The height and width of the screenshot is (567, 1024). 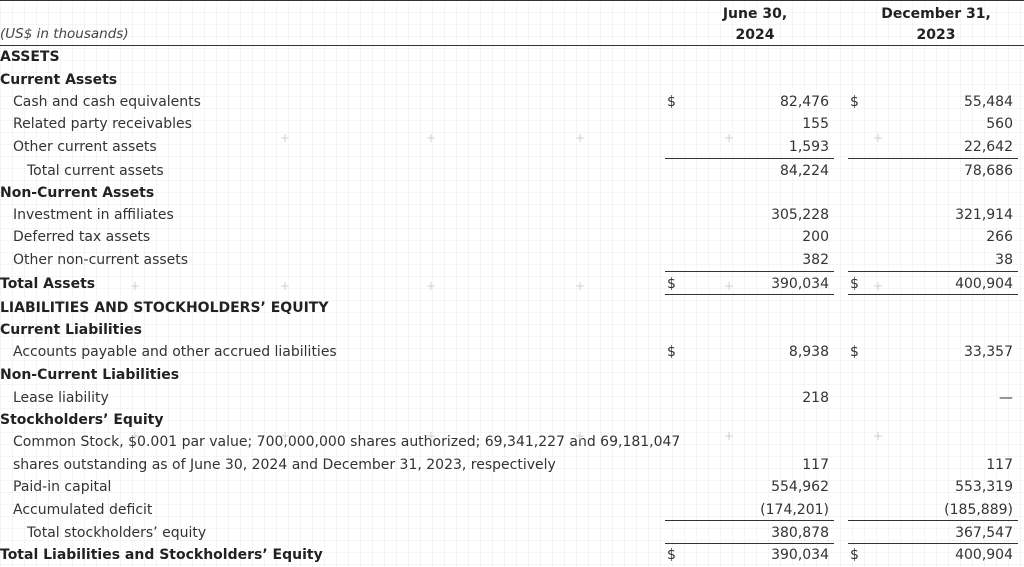 I want to click on row-lease-liability: Lease liability 218 —, so click(x=512, y=399).